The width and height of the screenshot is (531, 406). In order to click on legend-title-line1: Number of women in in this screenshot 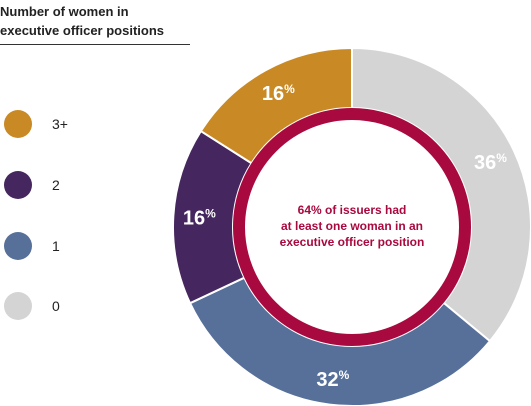, I will do `click(64, 11)`.